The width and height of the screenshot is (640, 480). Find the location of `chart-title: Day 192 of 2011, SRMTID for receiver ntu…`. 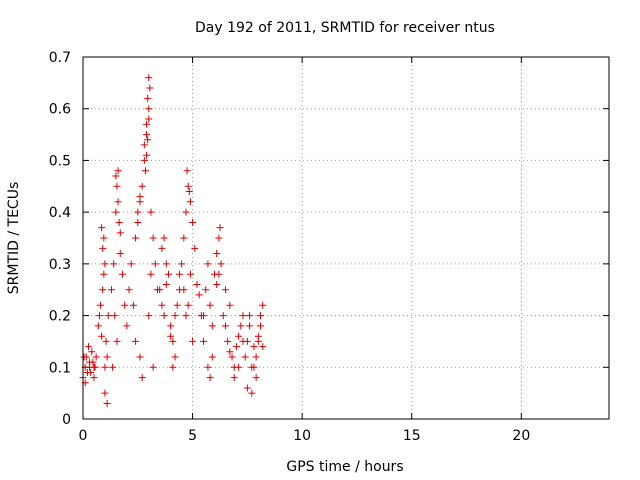

chart-title: Day 192 of 2011, SRMTID for receiver ntu… is located at coordinates (345, 28).